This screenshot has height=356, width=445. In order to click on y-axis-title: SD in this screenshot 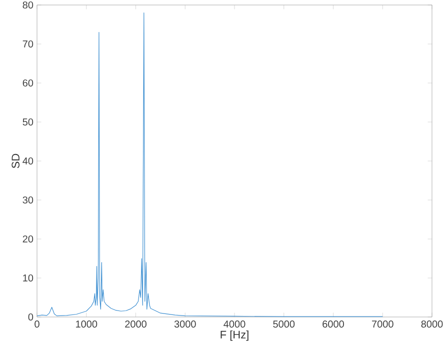, I will do `click(16, 161)`.